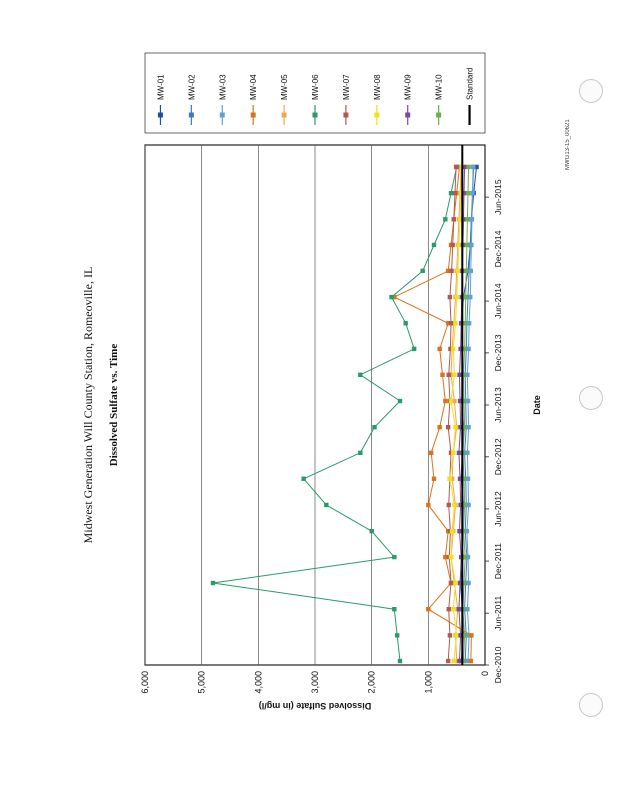 This screenshot has height=800, width=618. What do you see at coordinates (315, 706) in the screenshot?
I see `y-axis-label: Dissolved Sulfate (in mg/l)` at bounding box center [315, 706].